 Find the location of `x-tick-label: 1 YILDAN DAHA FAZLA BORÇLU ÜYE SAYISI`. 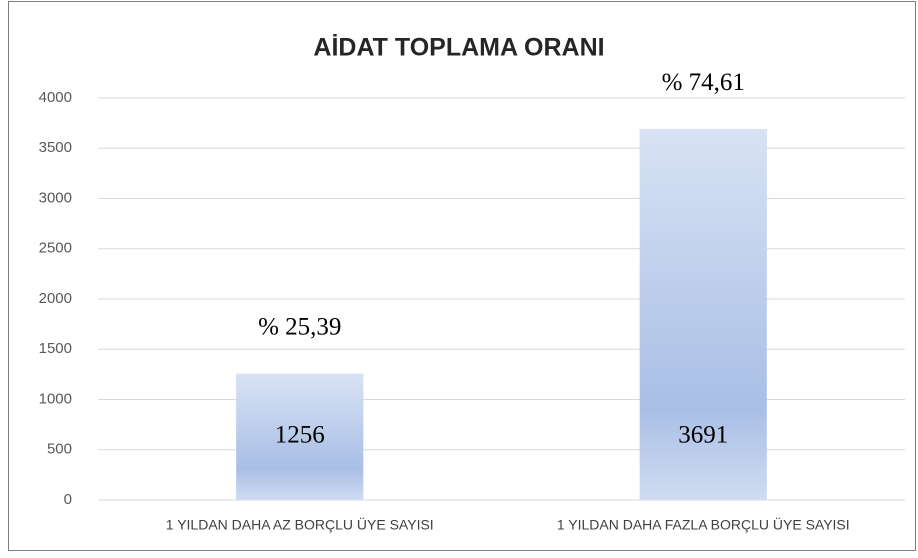

x-tick-label: 1 YILDAN DAHA FAZLA BORÇLU ÜYE SAYISI is located at coordinates (703, 524).